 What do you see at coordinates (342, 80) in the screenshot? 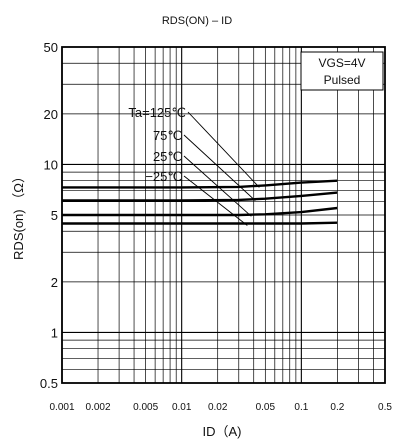
I see `condition-pulsed: Pulsed` at bounding box center [342, 80].